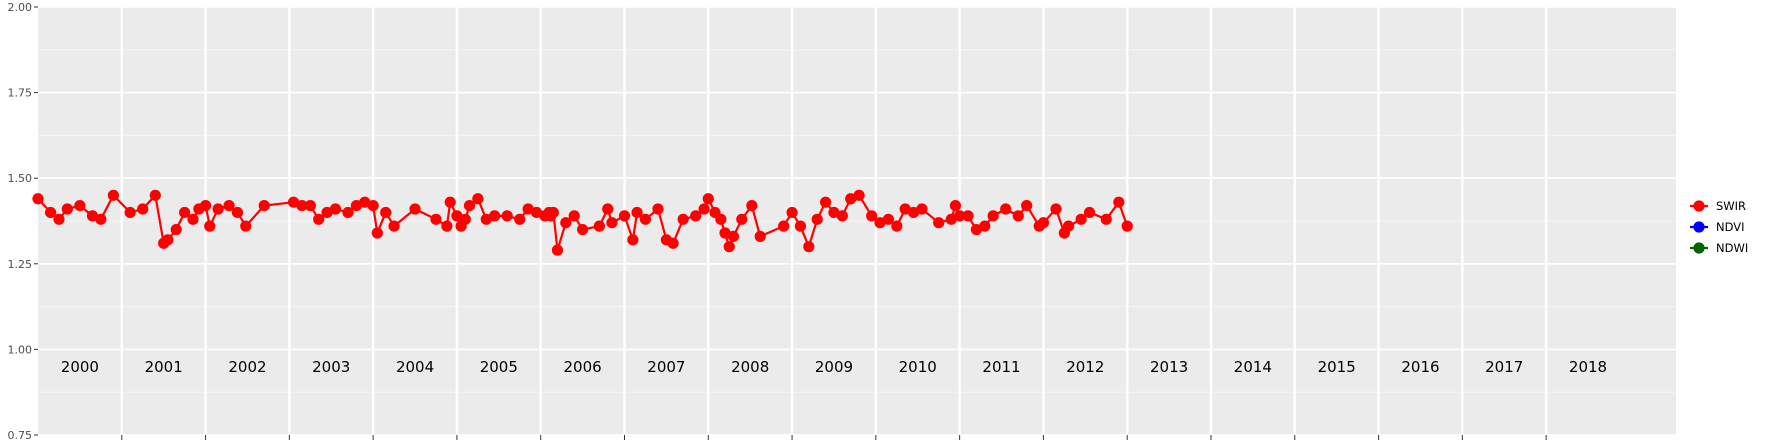  Describe the element at coordinates (1730, 227) in the screenshot. I see `legend-label: NDVI` at that location.